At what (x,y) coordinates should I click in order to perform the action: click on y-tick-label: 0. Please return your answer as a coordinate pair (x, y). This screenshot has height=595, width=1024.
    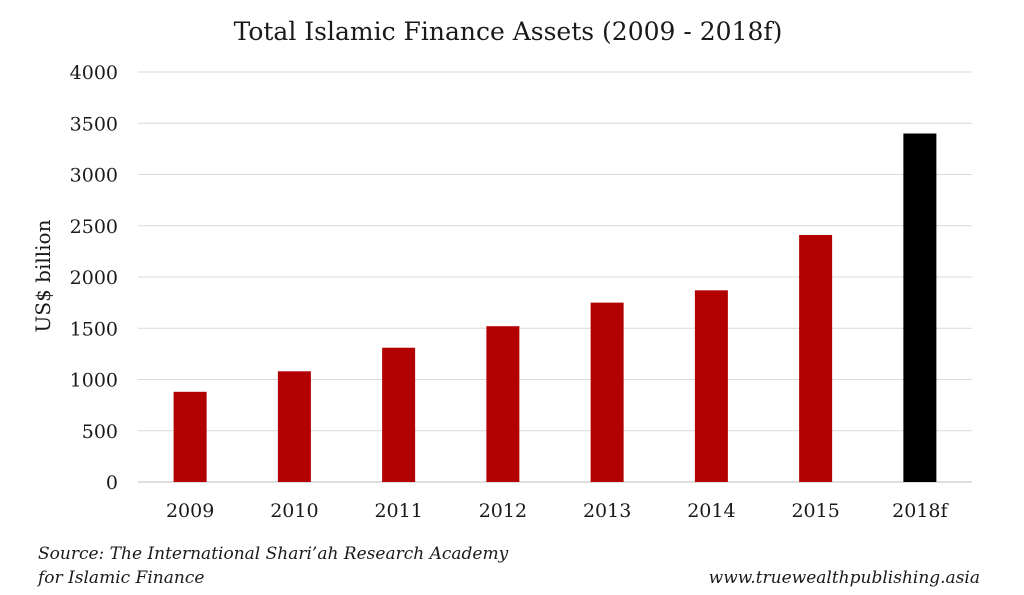
    Looking at the image, I should click on (112, 483).